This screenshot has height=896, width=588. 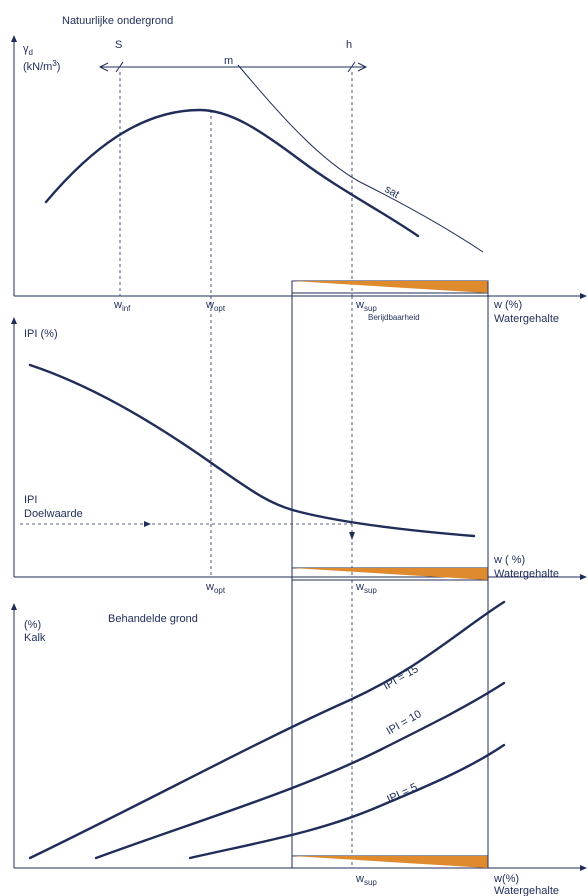 What do you see at coordinates (394, 317) in the screenshot?
I see `label-berijdbaarheid: Berijdbaarheid` at bounding box center [394, 317].